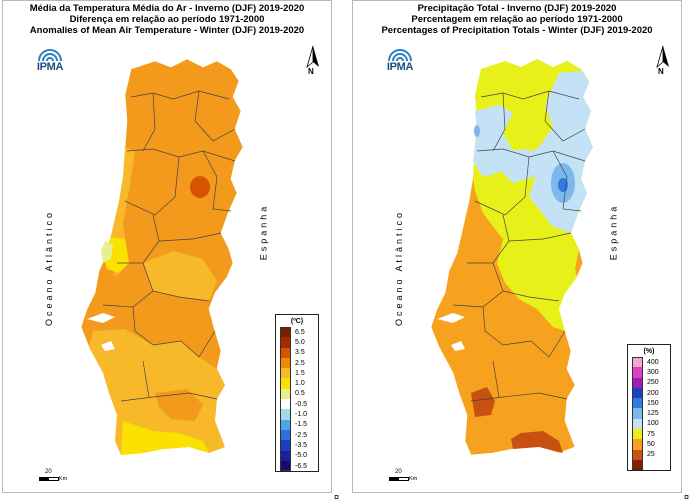  Describe the element at coordinates (649, 465) in the screenshot. I see `legend-row` at that location.